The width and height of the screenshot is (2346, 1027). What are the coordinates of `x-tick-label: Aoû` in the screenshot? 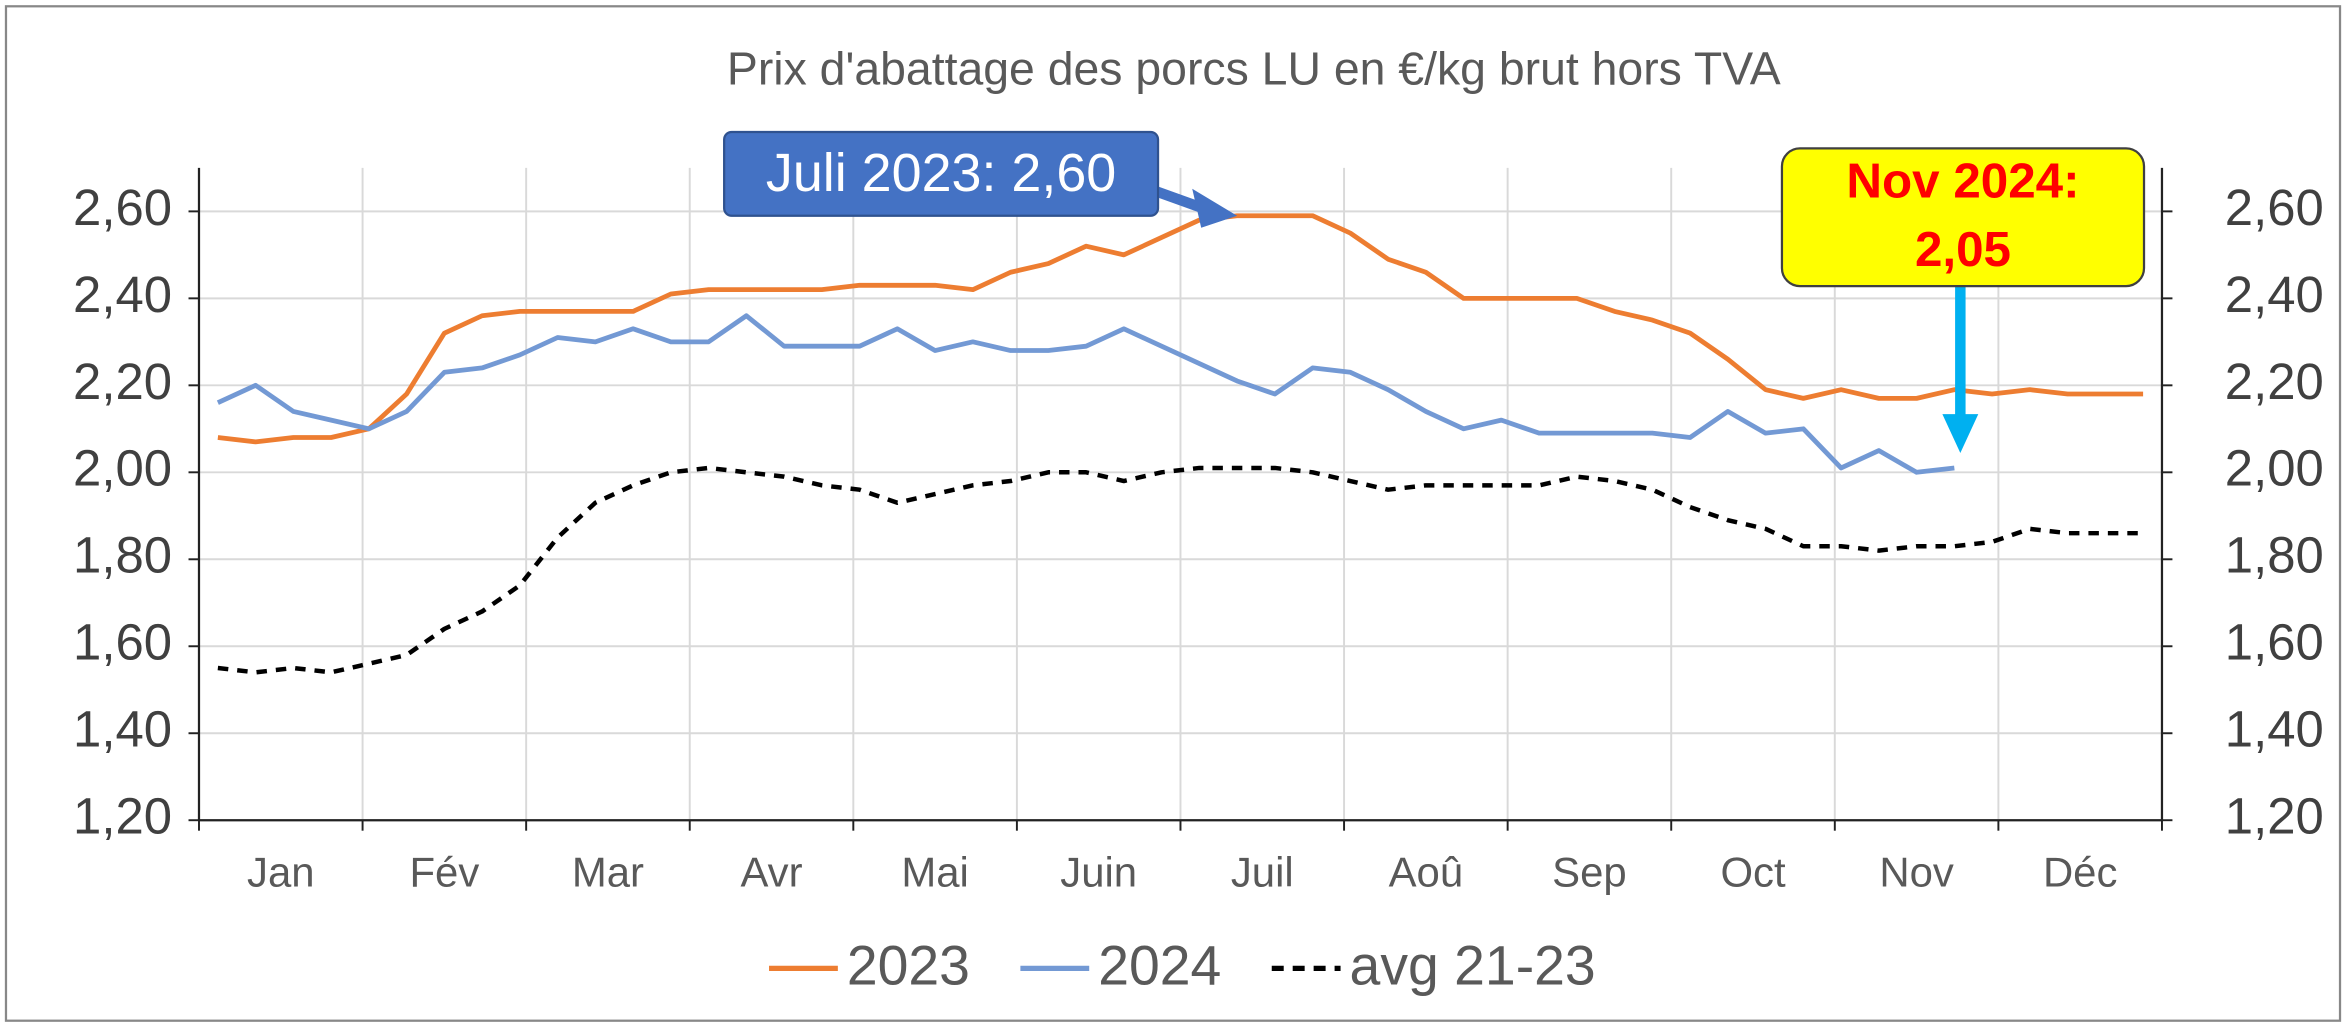 It's located at (1426, 872).